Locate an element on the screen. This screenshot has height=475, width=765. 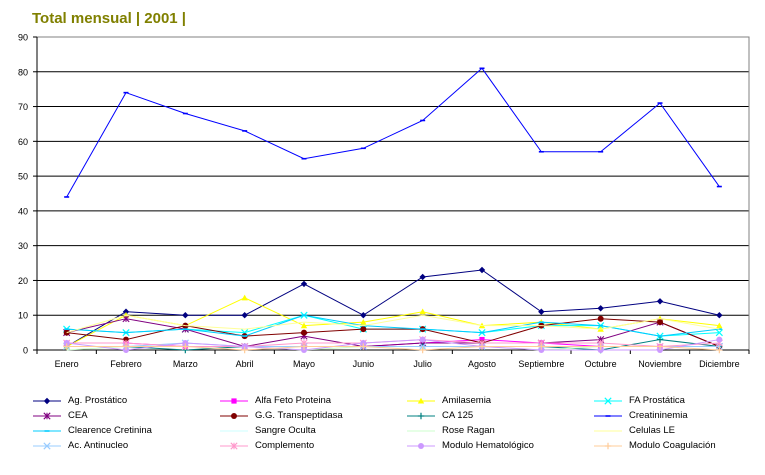
x-tick-label: Enero is located at coordinates (67, 364).